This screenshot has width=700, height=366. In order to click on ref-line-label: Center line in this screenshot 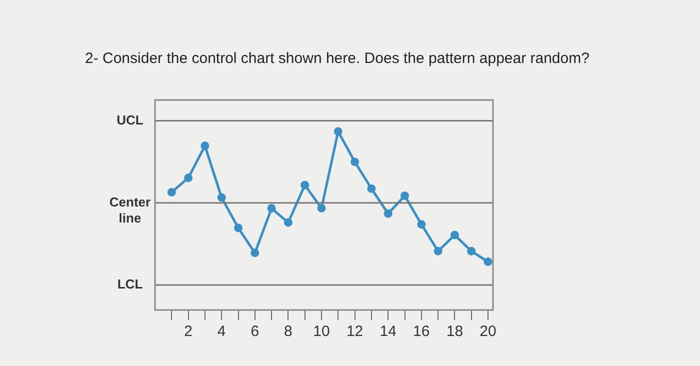, I will do `click(130, 210)`.